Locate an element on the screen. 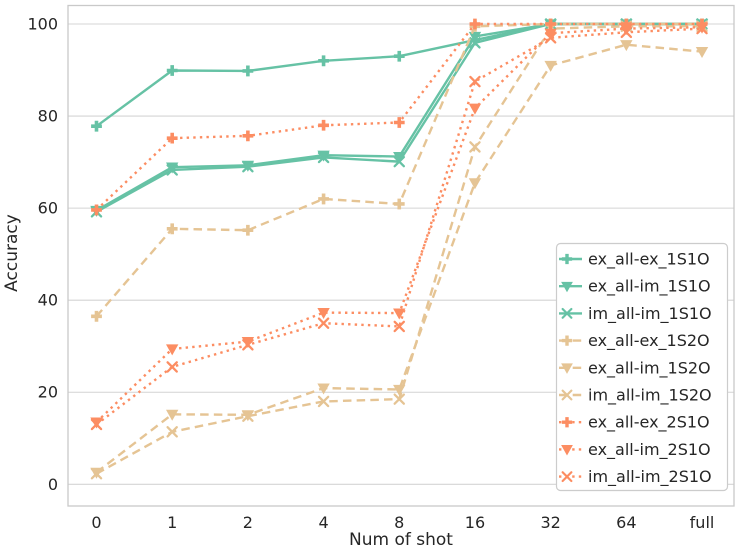  legend-item-ex_all-ex_2S1O: ex_all-ex_2S1O is located at coordinates (634, 423).